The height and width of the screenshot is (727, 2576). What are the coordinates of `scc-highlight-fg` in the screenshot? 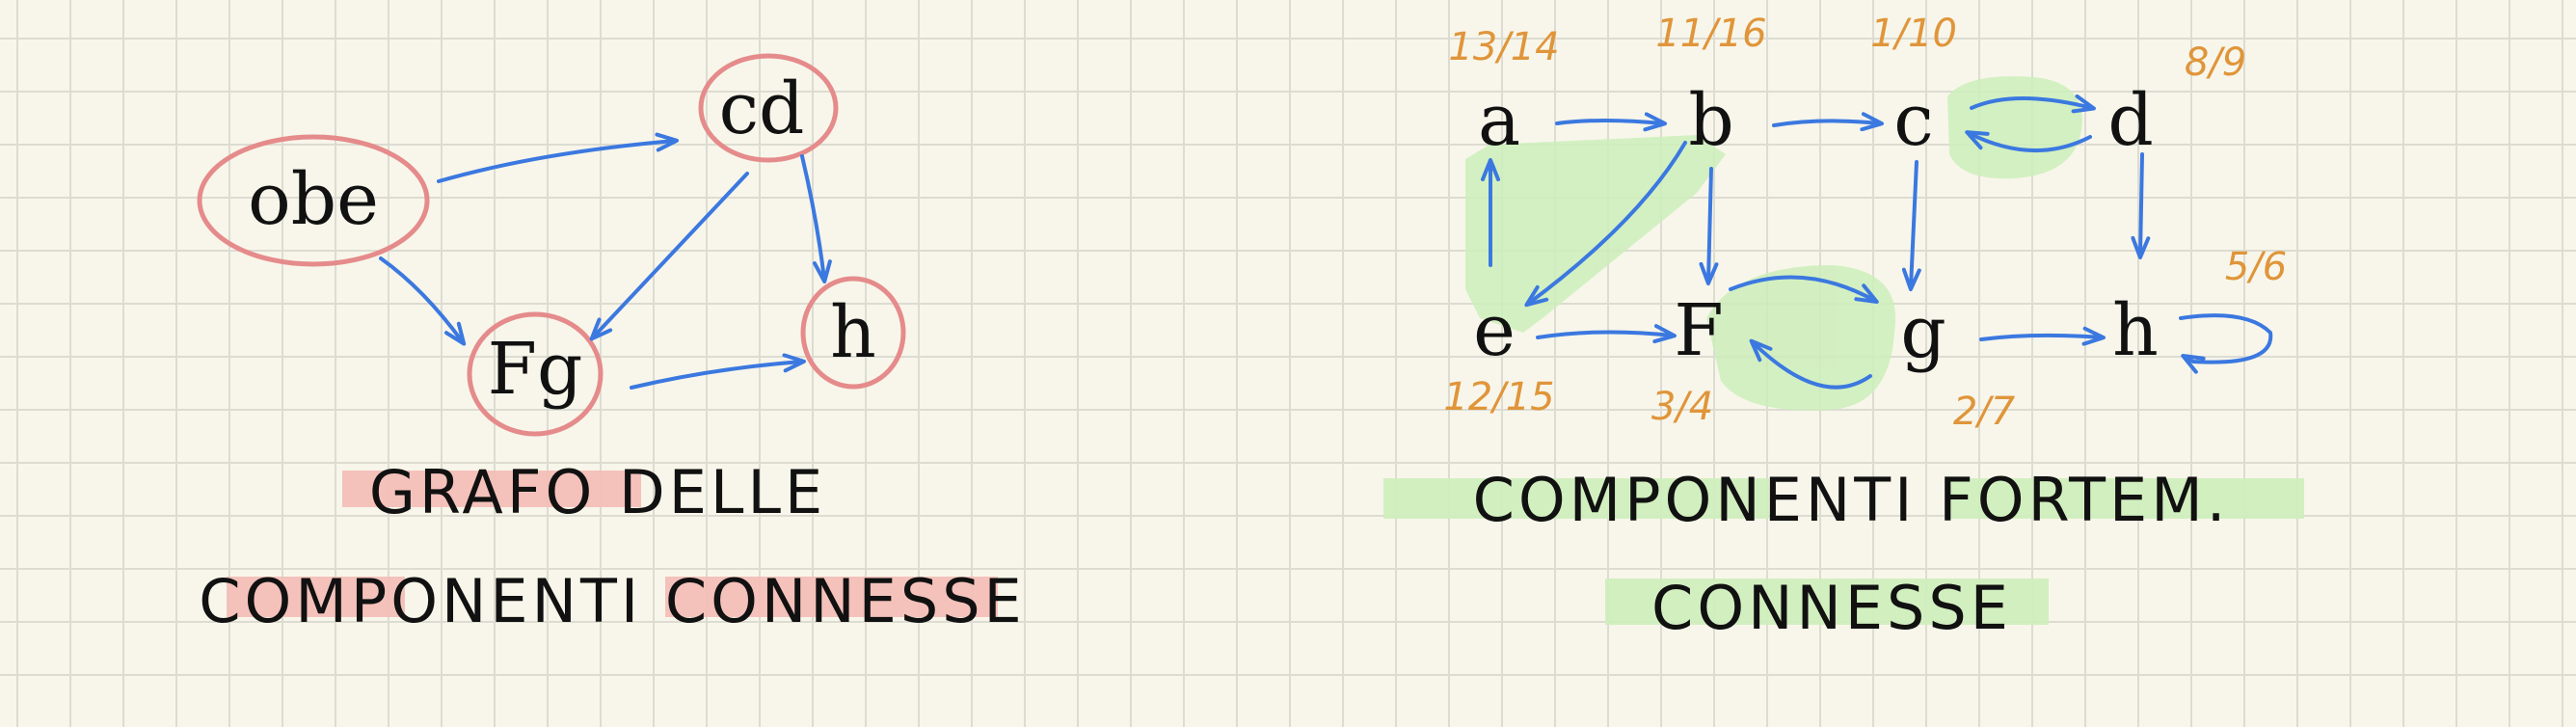 It's located at (1801, 338).